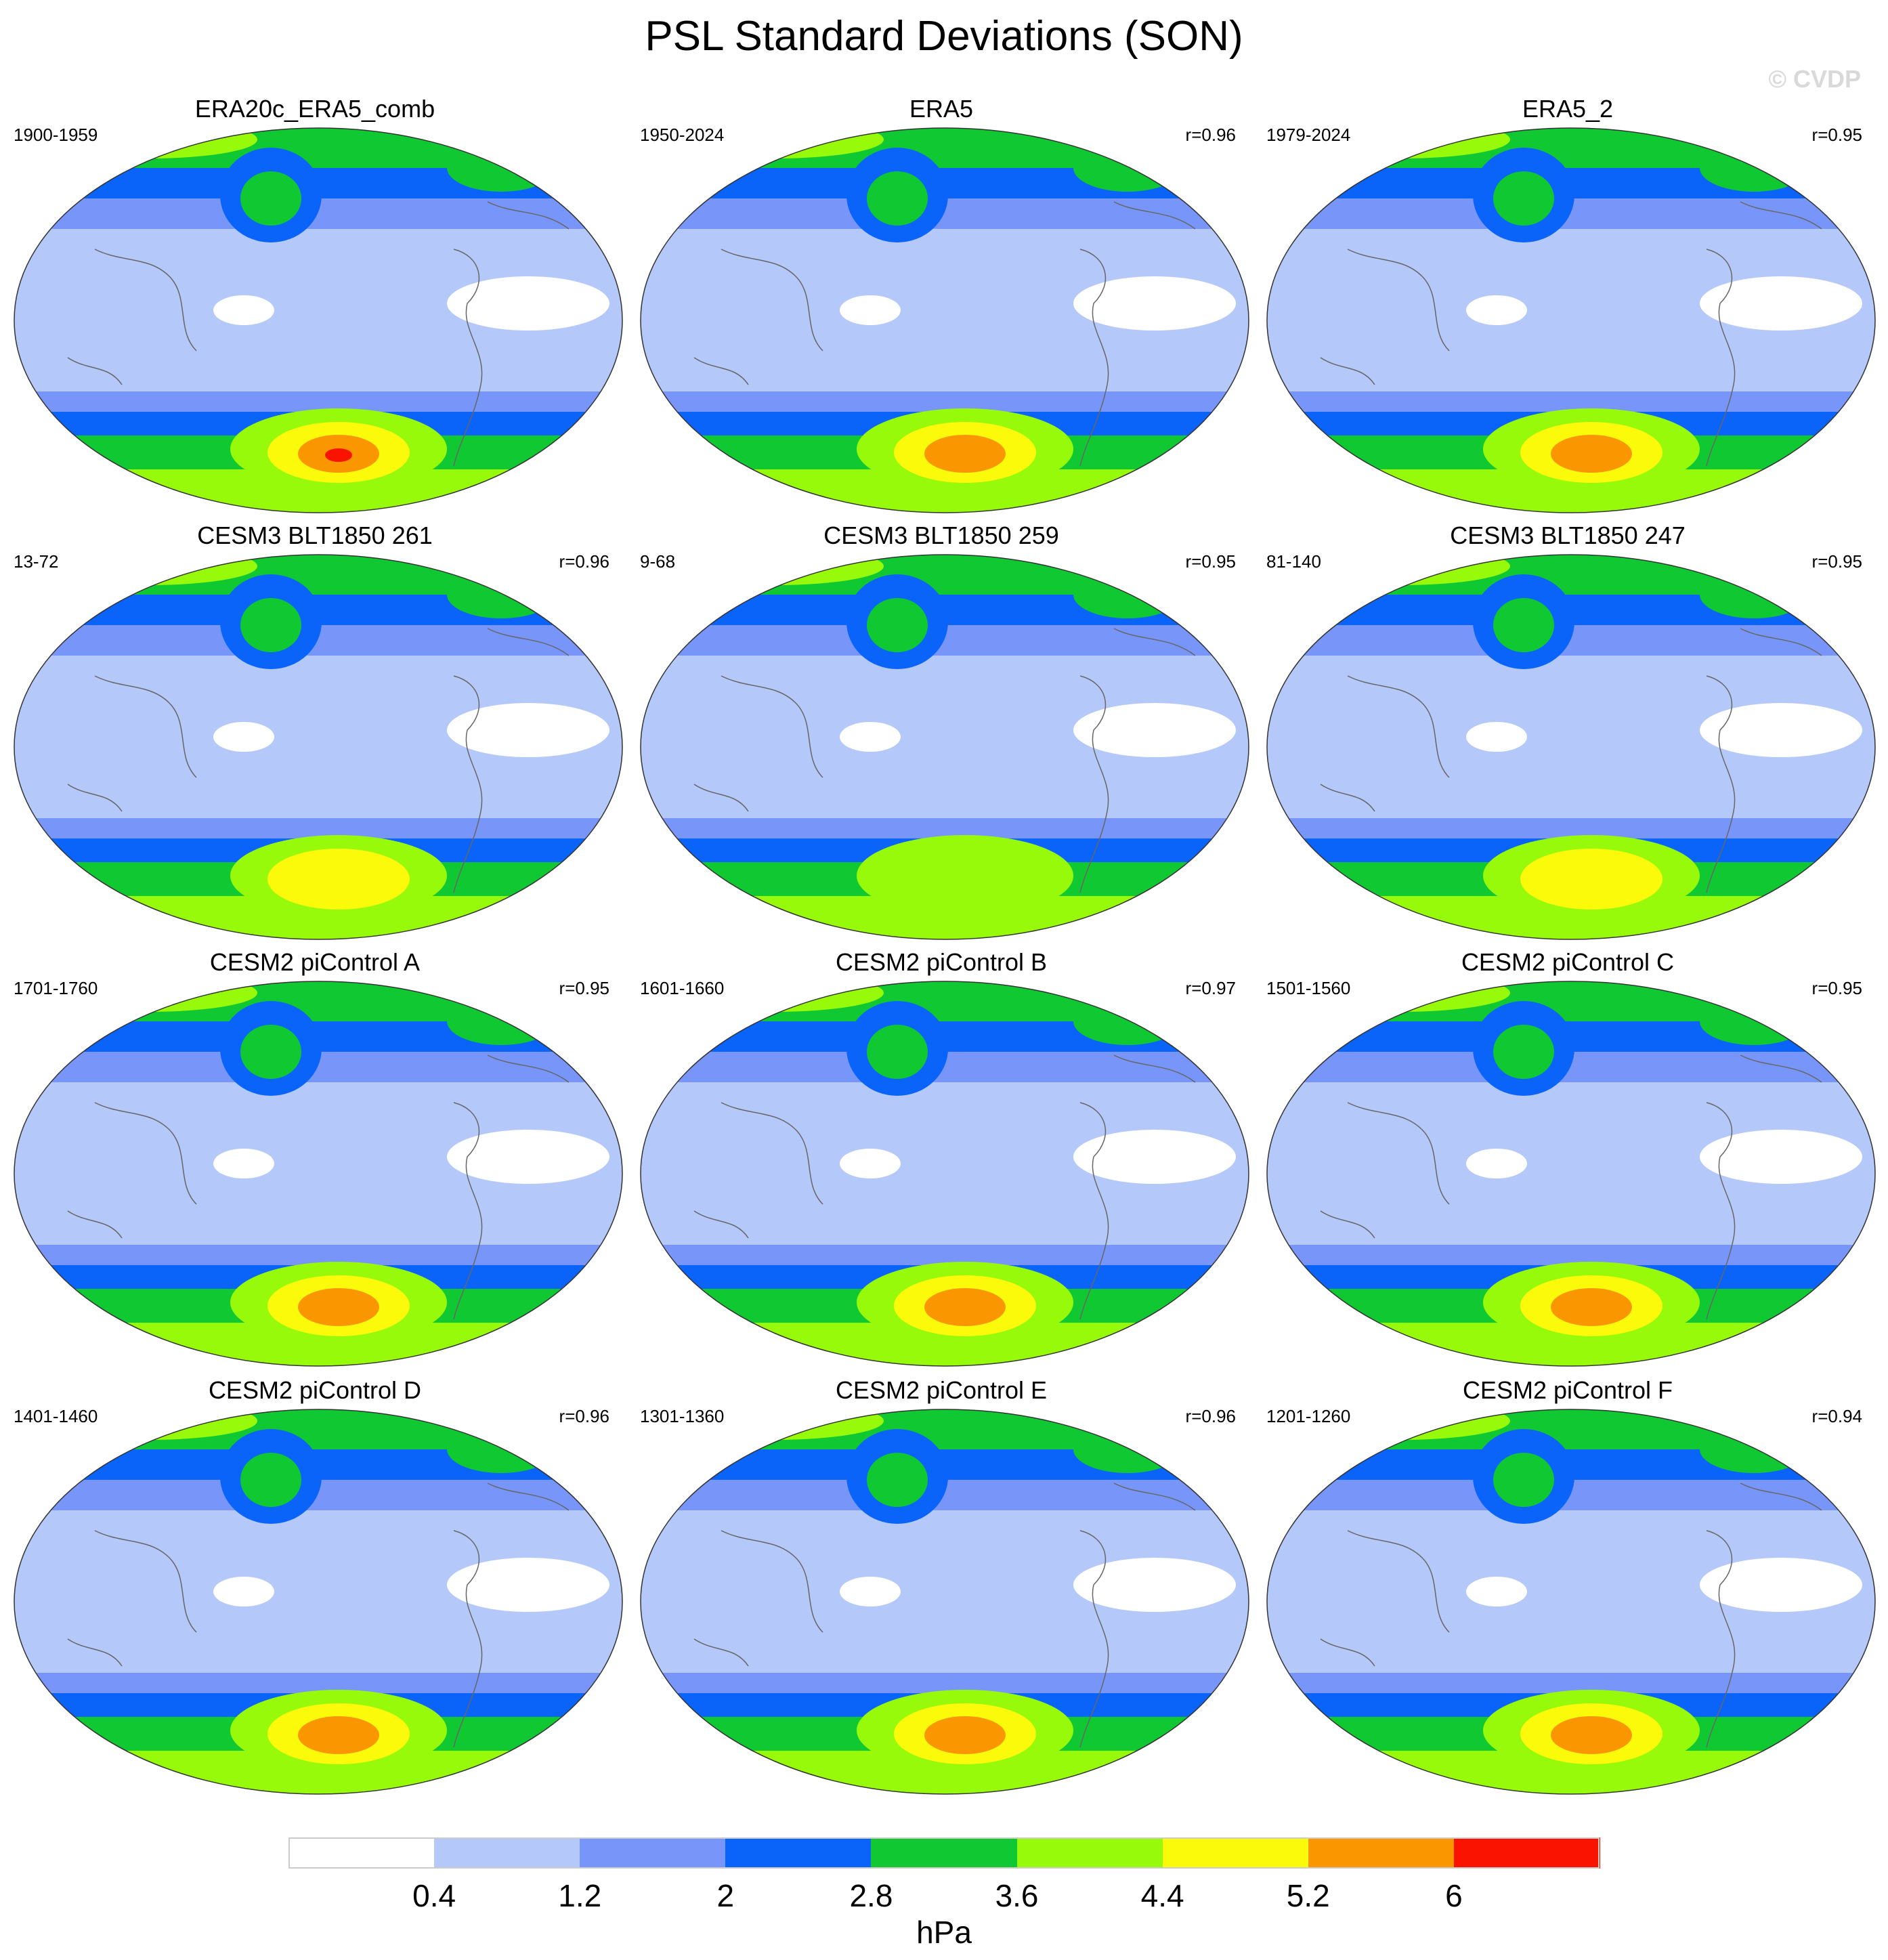 Image resolution: width=1888 pixels, height=1960 pixels. Describe the element at coordinates (1454, 1895) in the screenshot. I see `colorbar-tick-label: 6` at that location.